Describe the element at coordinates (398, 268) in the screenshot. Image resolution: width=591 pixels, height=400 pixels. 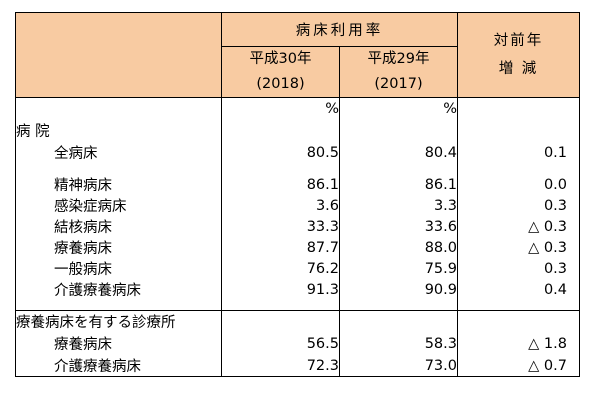
I see `row-value-2017: 75.9` at that location.